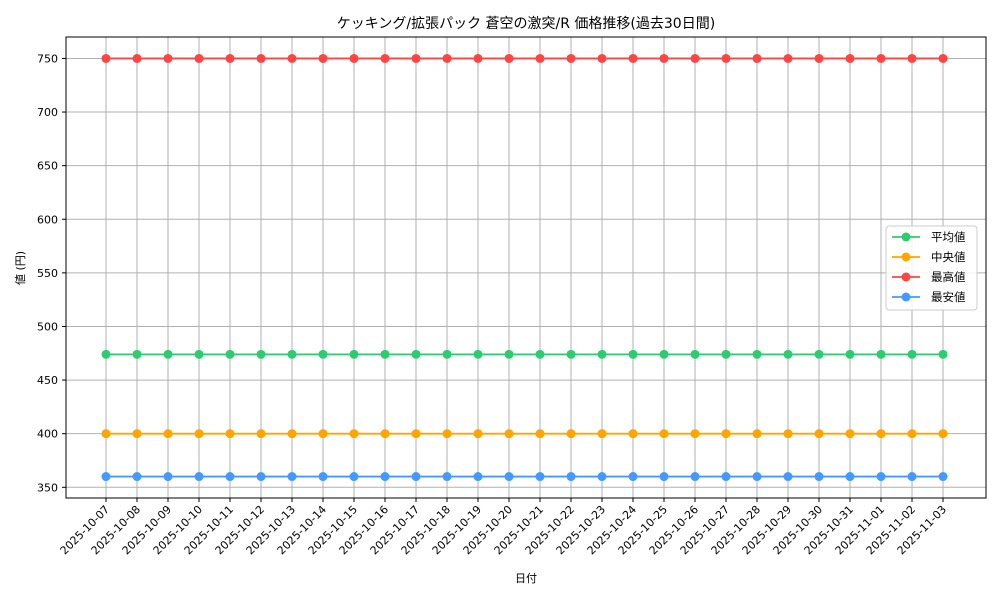 This screenshot has width=1000, height=604. Describe the element at coordinates (948, 237) in the screenshot. I see `legend-label: 平均値` at that location.